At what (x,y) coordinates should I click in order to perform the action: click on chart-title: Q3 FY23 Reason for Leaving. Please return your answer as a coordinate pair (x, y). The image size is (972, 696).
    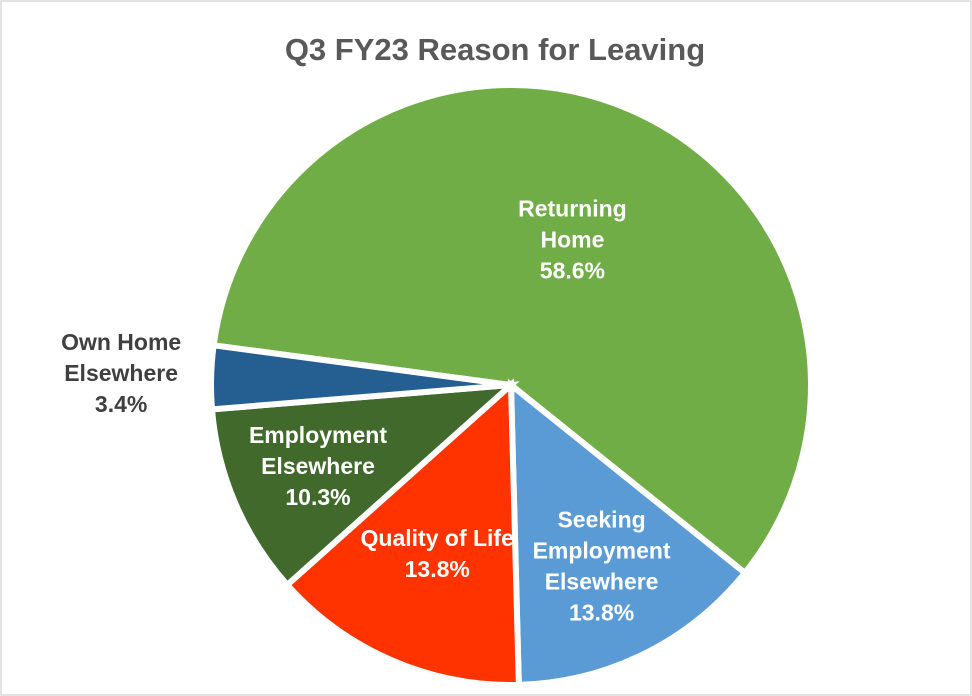
    Looking at the image, I should click on (495, 49).